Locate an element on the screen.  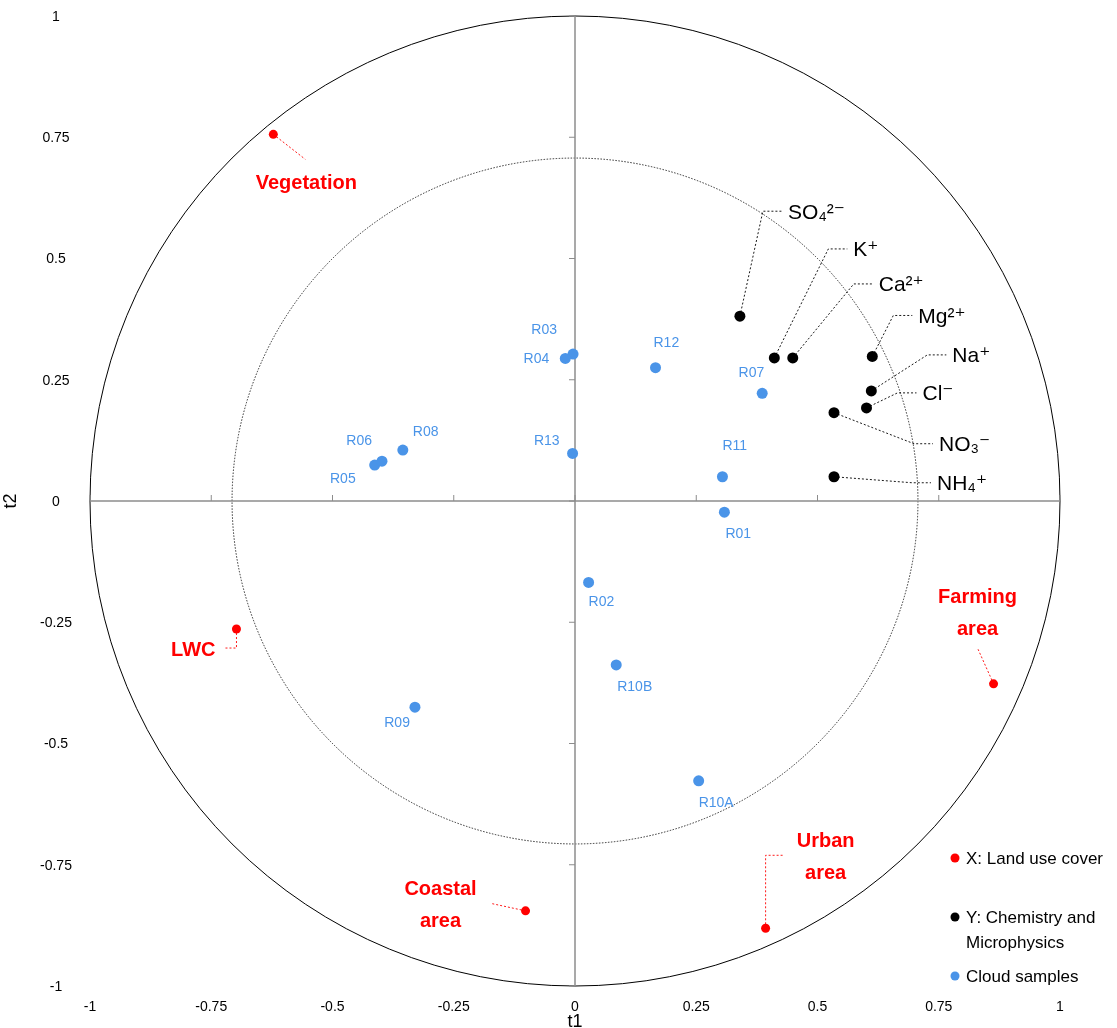
x-tick-label: -0.5 is located at coordinates (332, 1006).